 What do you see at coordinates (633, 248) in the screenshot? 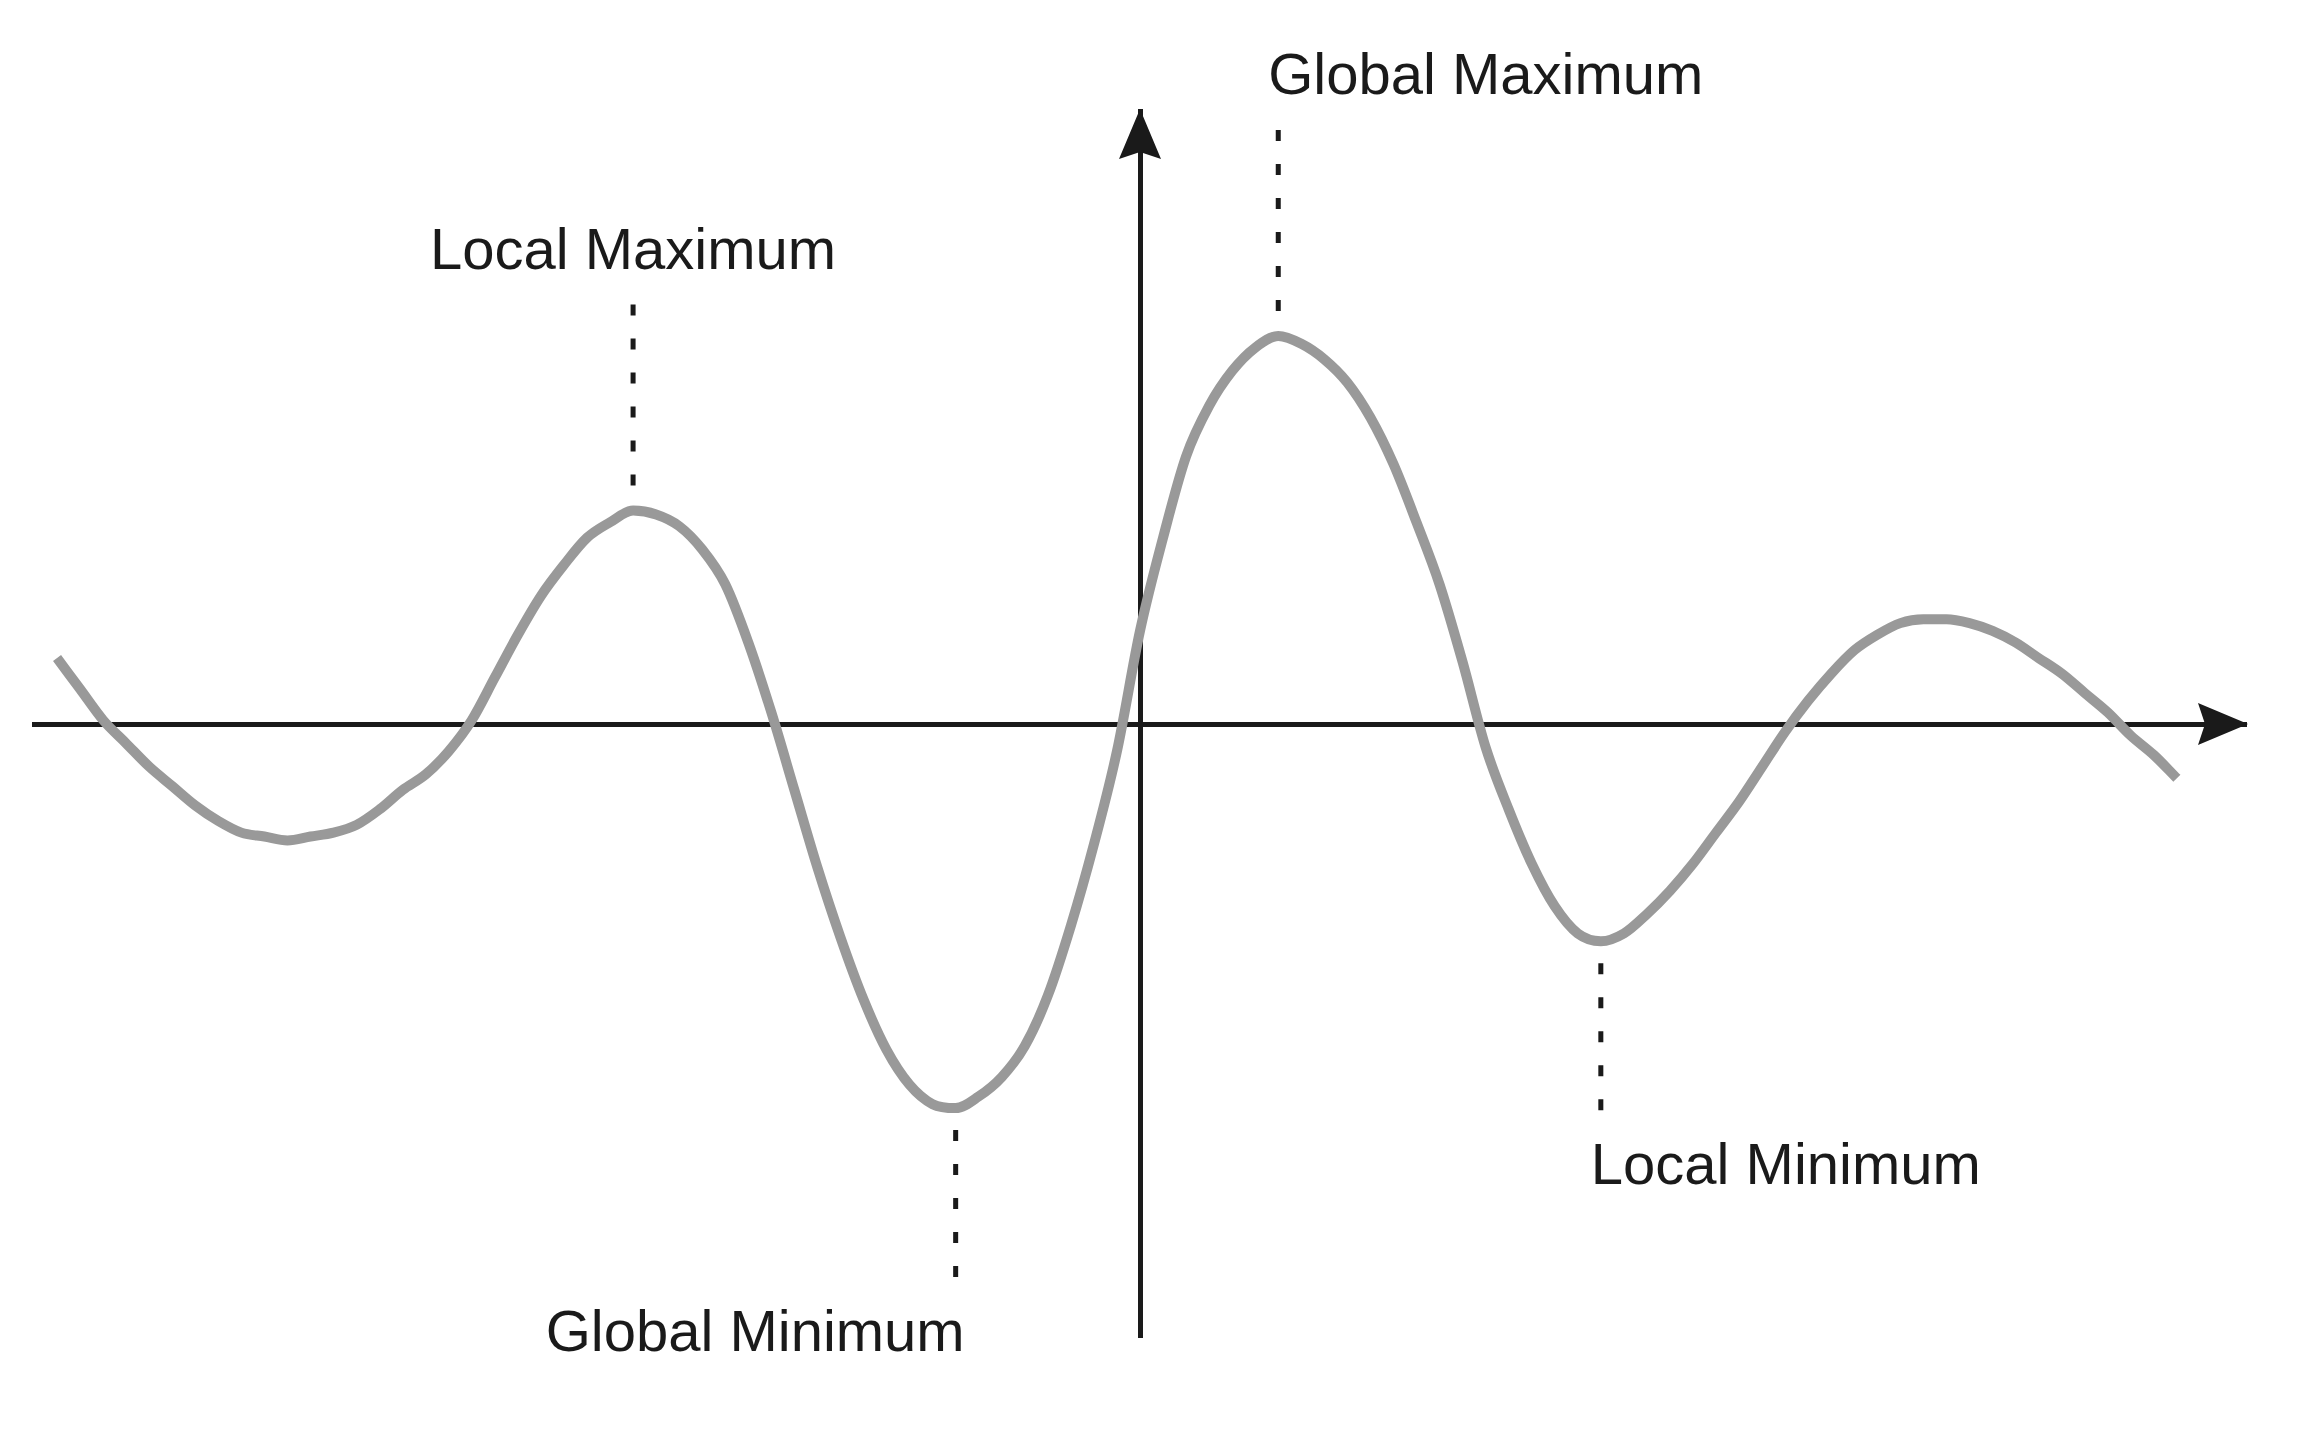
I see `text: Local Maximum` at bounding box center [633, 248].